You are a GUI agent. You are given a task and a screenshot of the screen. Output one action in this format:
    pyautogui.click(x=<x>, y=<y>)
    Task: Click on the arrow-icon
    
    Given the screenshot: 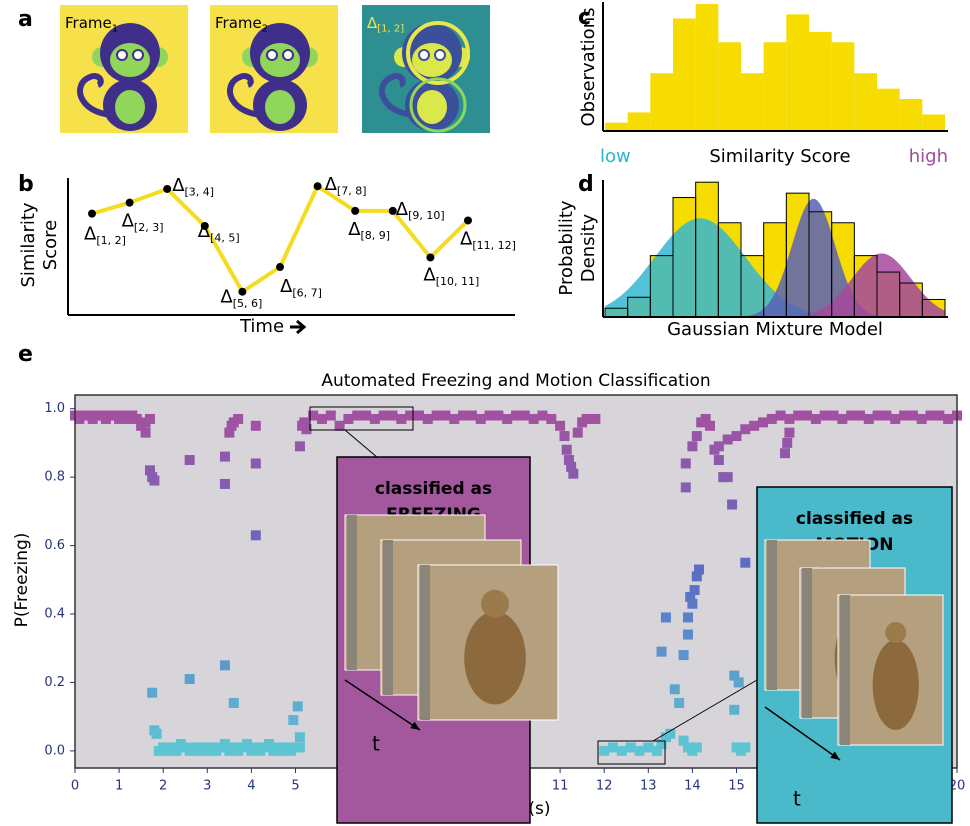 What is the action you would take?
    pyautogui.click(x=298, y=327)
    